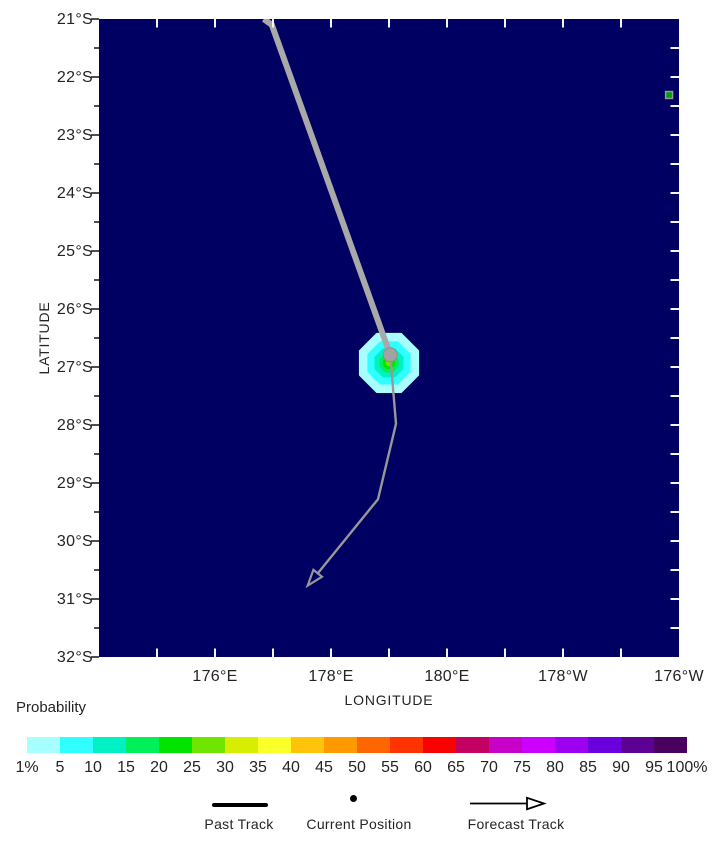 Image resolution: width=720 pixels, height=868 pixels. I want to click on y-tick-label: 23°S, so click(74, 135).